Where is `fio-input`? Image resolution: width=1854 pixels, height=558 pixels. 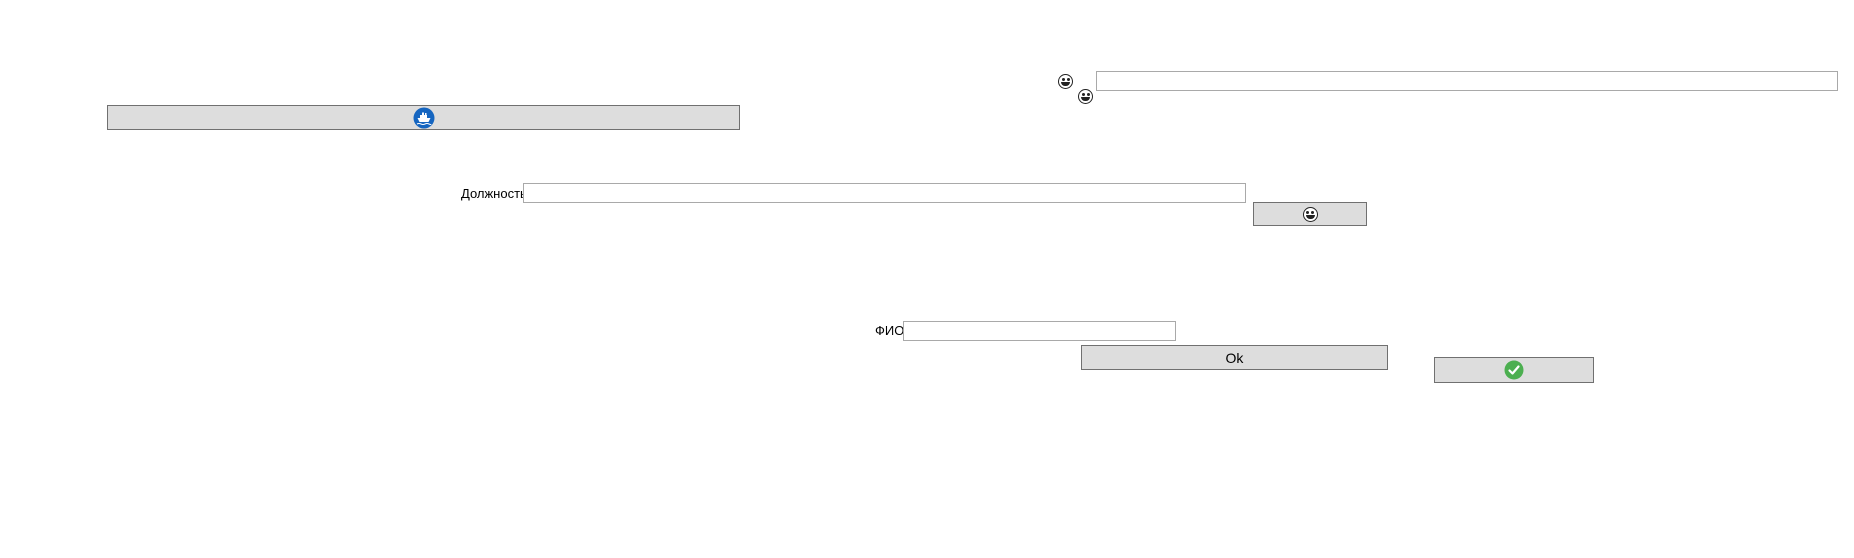 fio-input is located at coordinates (1039, 331).